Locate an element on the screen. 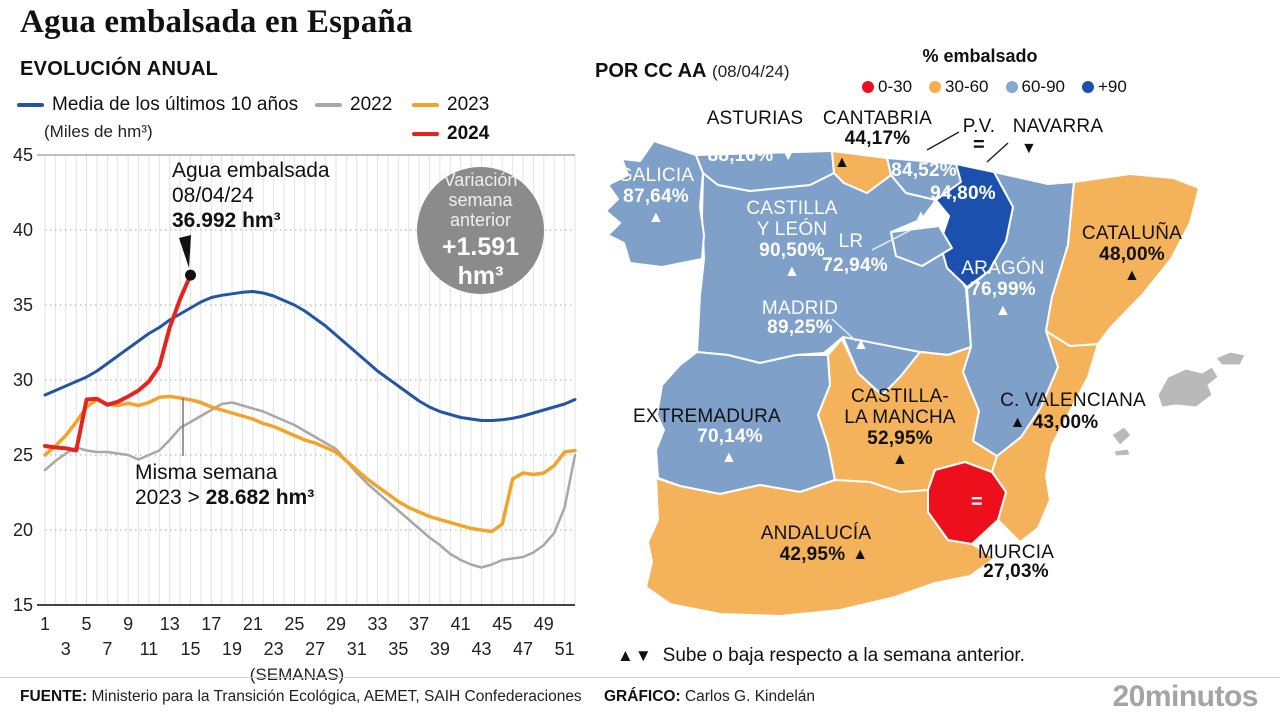  cataluna-trend-up-icon: ▲ is located at coordinates (1132, 275).